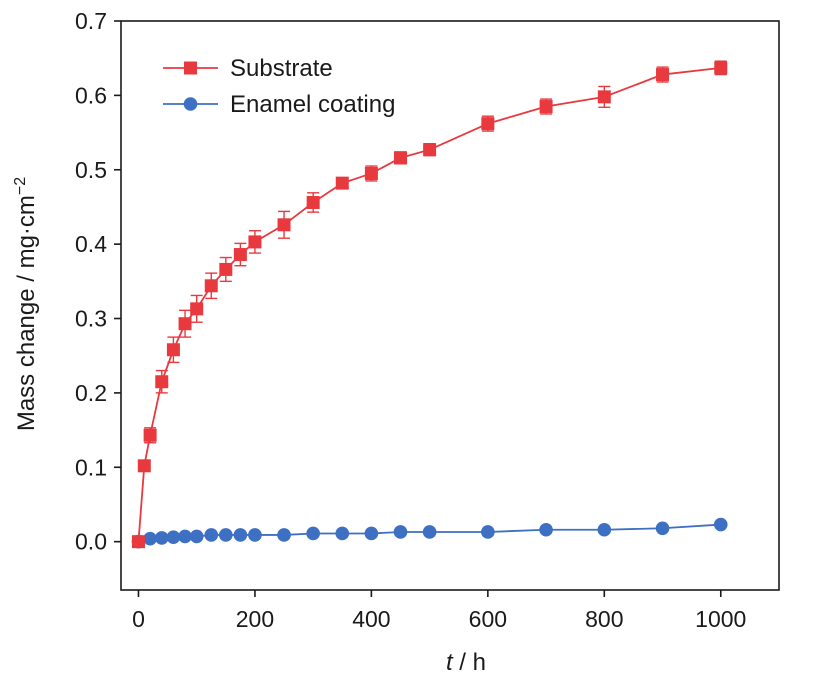 Image resolution: width=821 pixels, height=686 pixels. I want to click on legend-item: Enamel coating, so click(279, 104).